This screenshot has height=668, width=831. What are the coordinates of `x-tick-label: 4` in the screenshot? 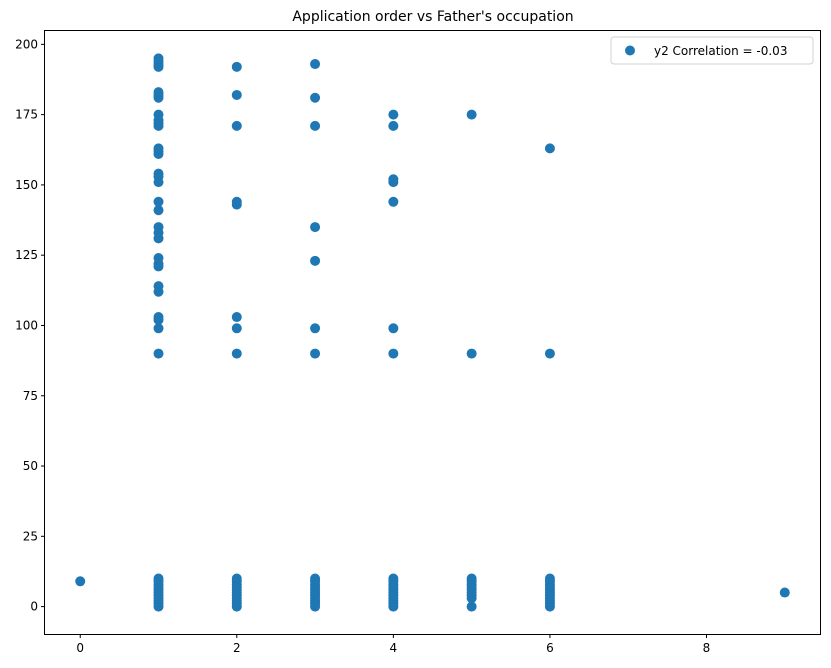 It's located at (394, 648).